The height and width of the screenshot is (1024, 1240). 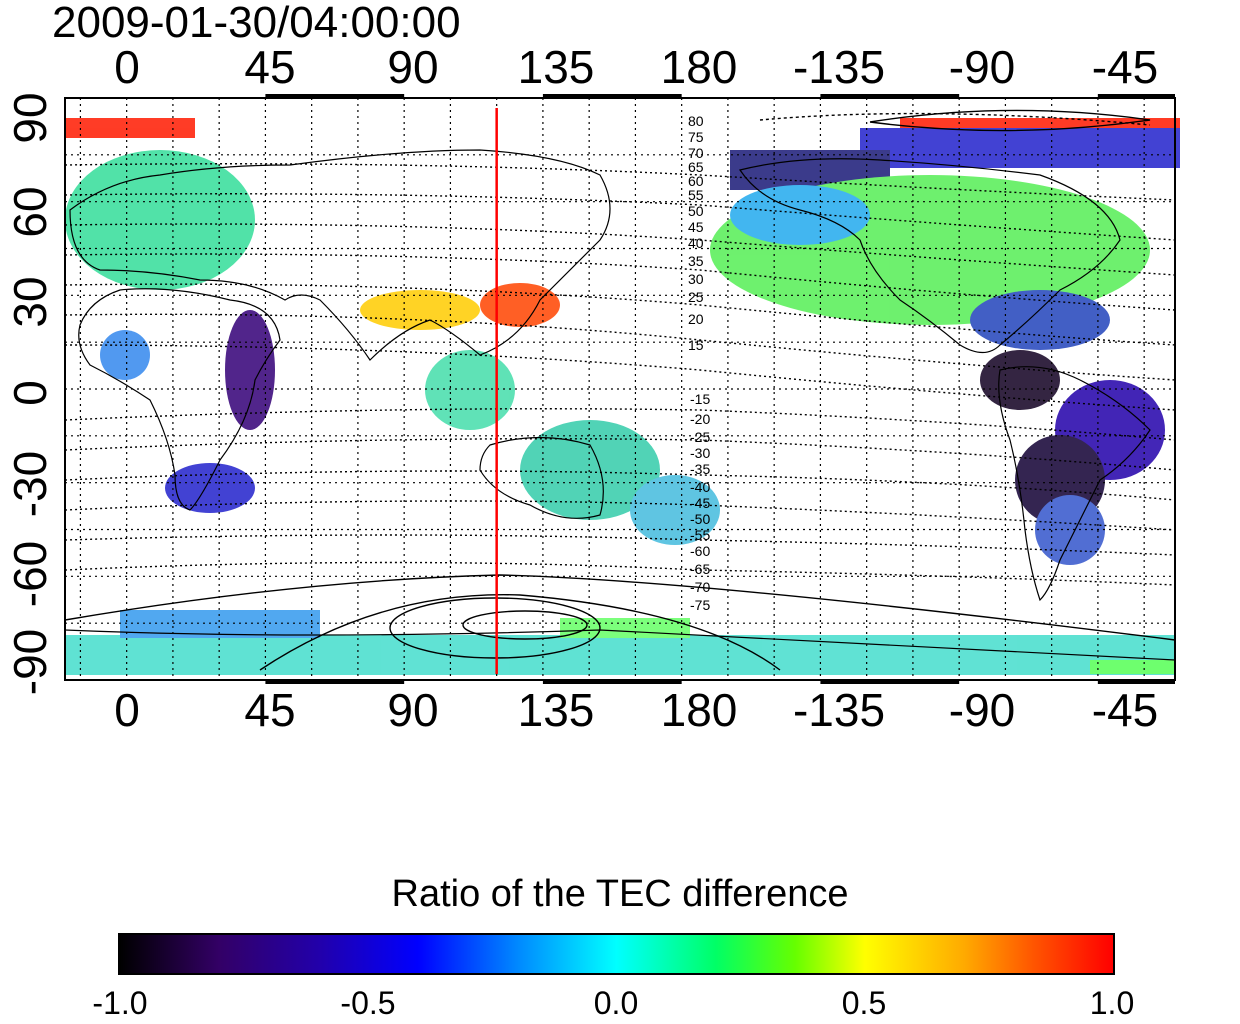 What do you see at coordinates (700, 569) in the screenshot?
I see `contour-label: -65` at bounding box center [700, 569].